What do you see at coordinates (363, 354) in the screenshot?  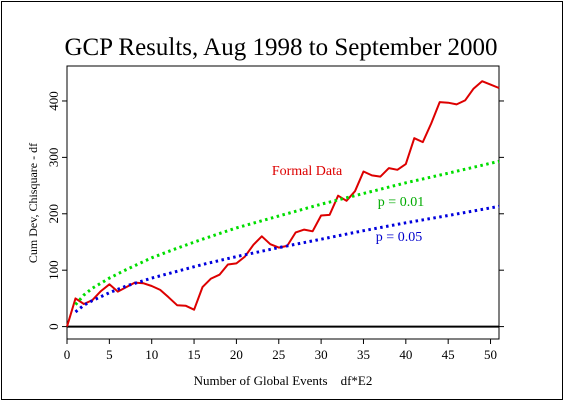 I see `x-tick-label: 35` at bounding box center [363, 354].